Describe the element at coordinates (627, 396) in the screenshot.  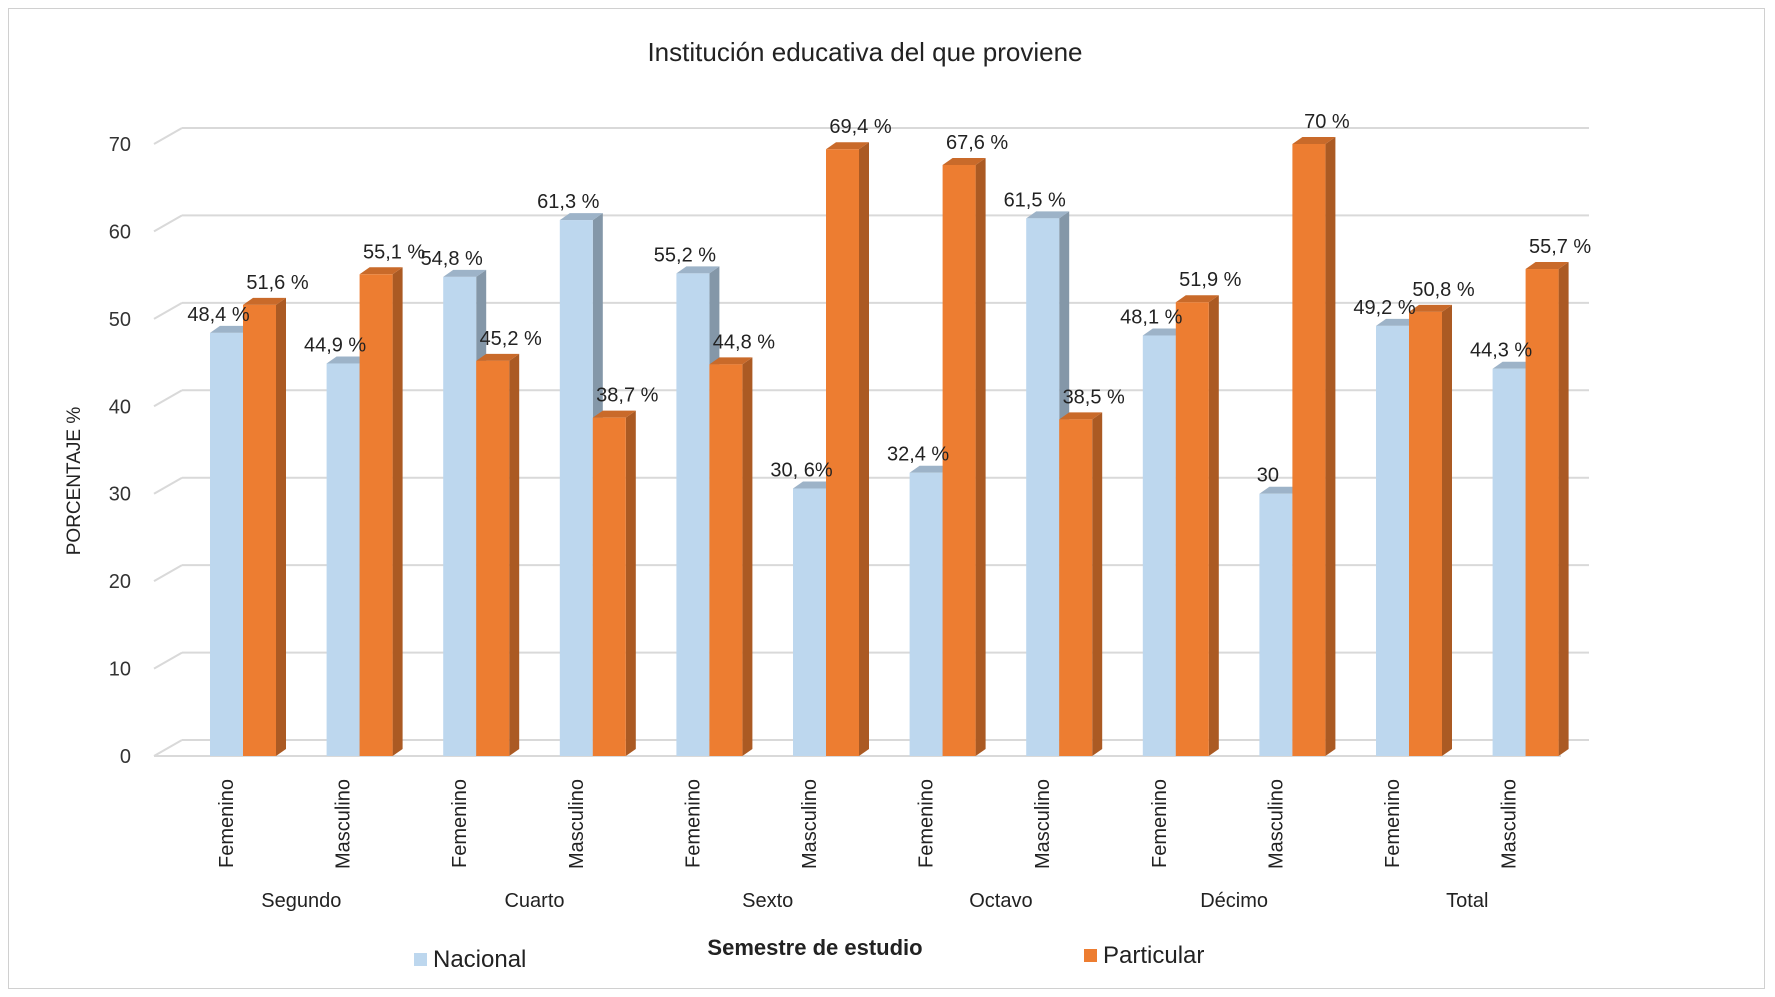
I see `data-label: 38,7 %` at that location.